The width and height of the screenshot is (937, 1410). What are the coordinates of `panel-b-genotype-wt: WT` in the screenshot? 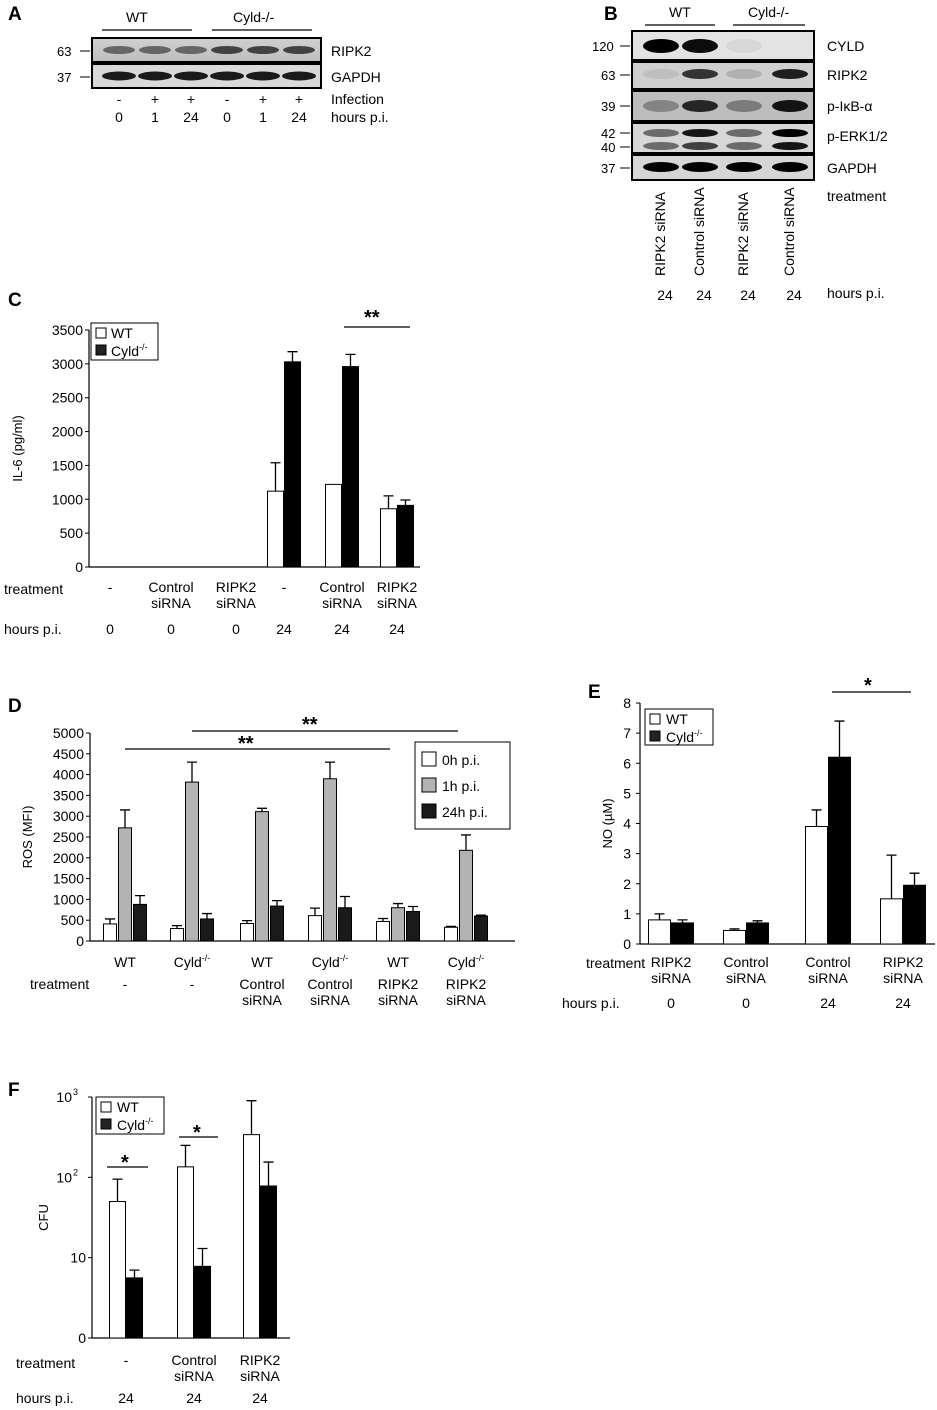 It's located at (680, 12).